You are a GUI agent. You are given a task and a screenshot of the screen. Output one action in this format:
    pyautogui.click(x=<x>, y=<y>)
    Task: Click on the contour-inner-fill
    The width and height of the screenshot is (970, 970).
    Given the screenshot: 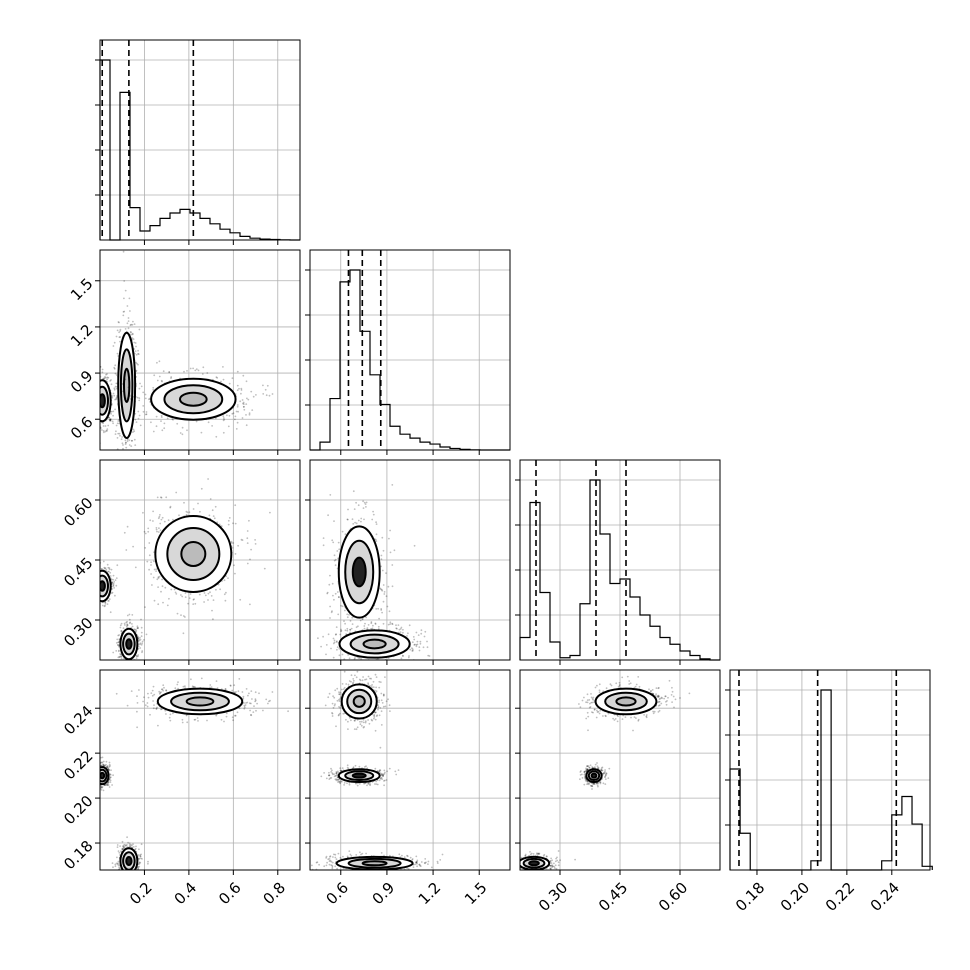 What is the action you would take?
    pyautogui.click(x=129, y=644)
    